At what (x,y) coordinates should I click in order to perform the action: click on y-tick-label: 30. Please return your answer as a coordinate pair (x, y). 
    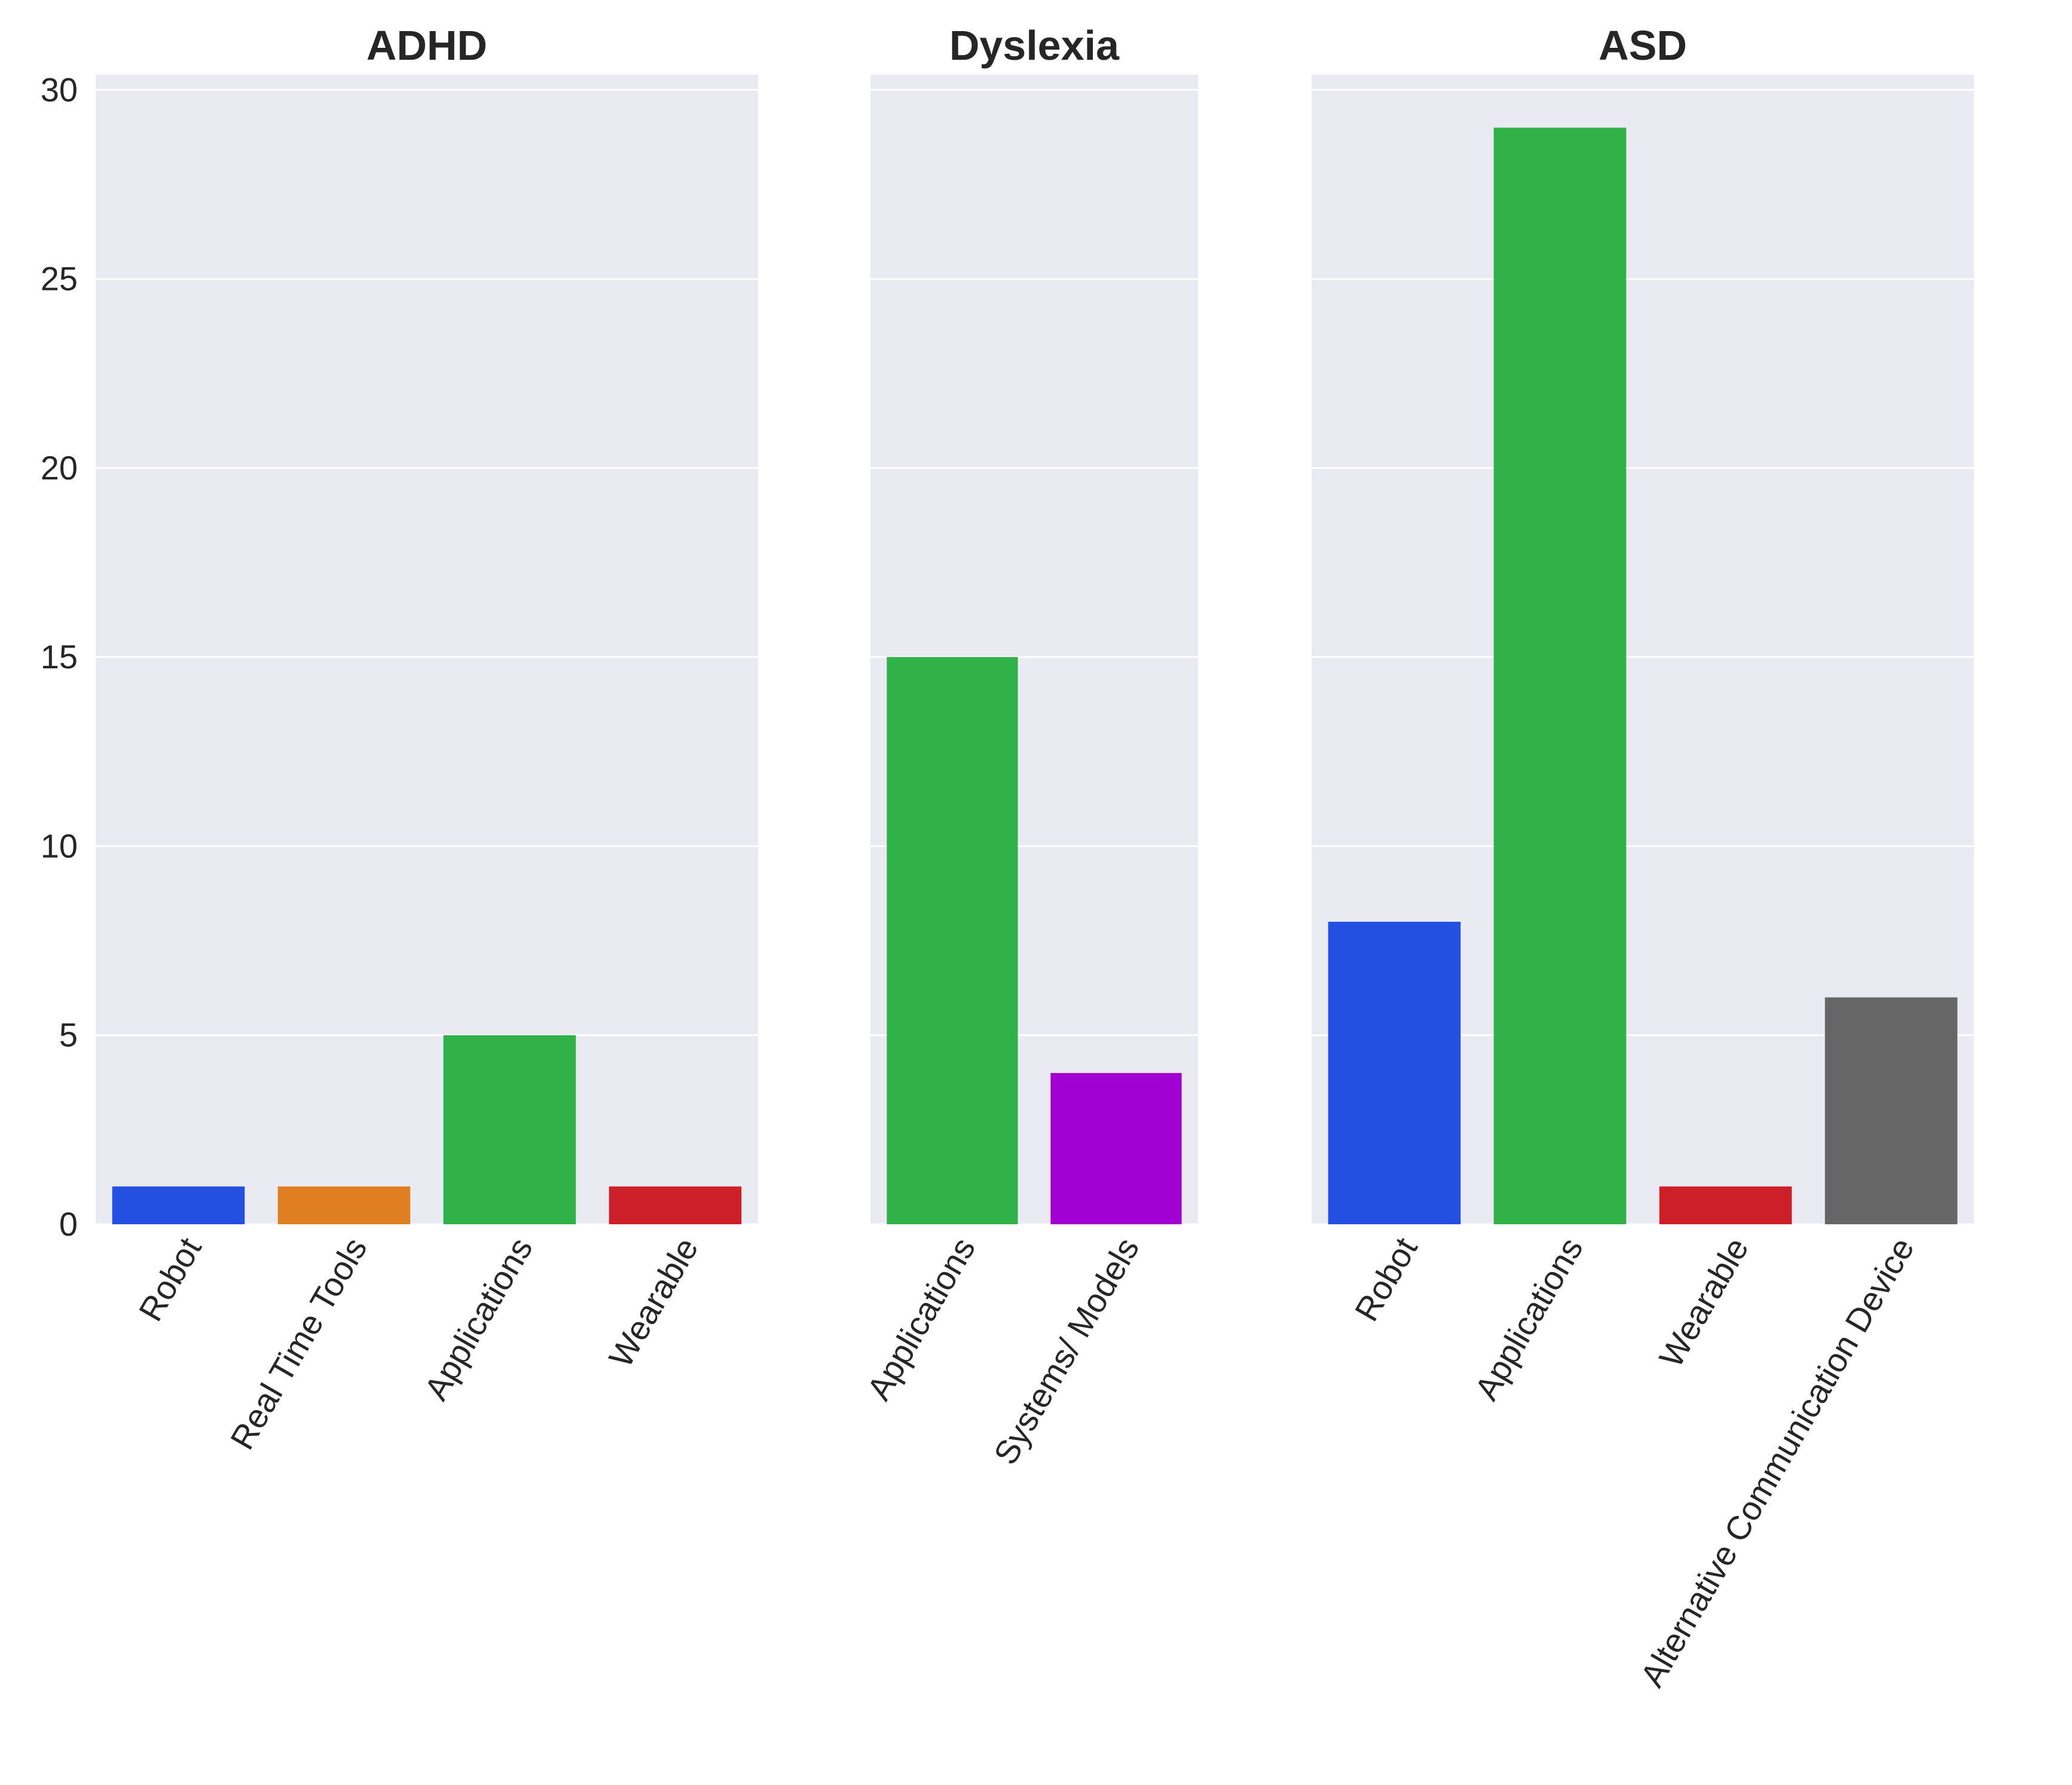
    Looking at the image, I should click on (59, 90).